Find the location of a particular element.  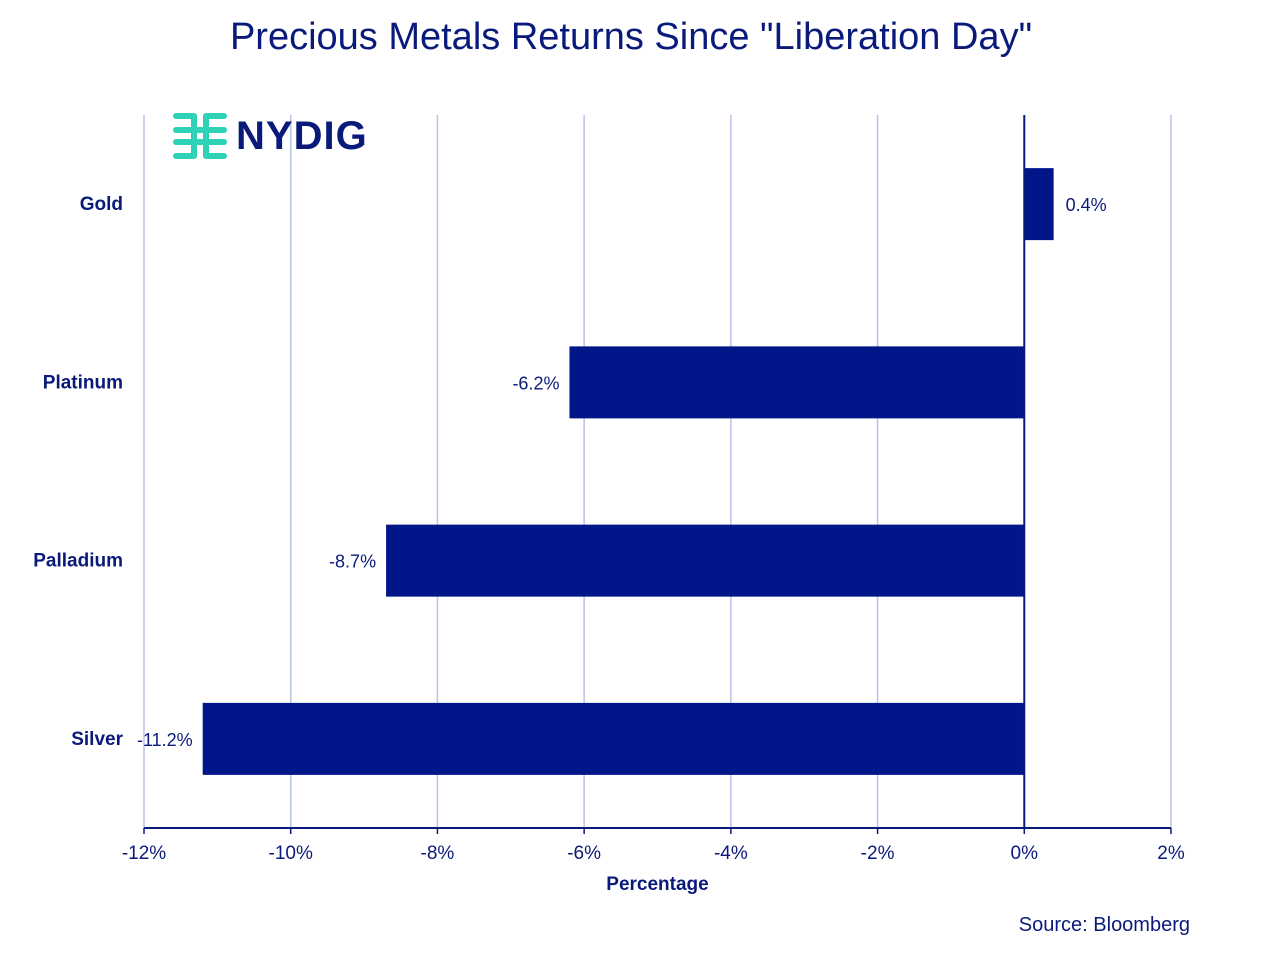

x-tick-label: -8% is located at coordinates (438, 853).